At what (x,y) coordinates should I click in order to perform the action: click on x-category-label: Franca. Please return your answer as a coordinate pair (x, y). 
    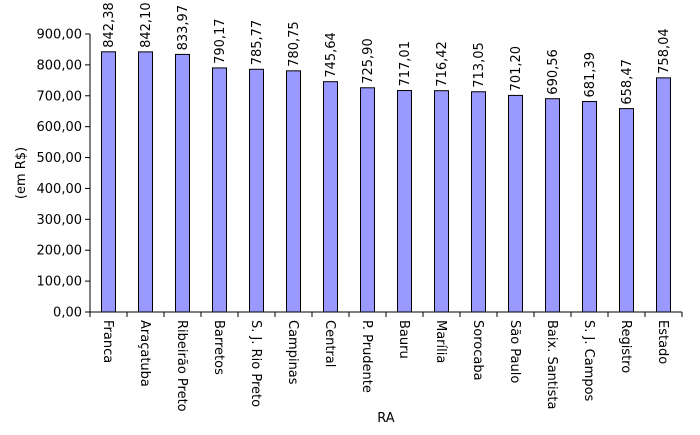
    Looking at the image, I should click on (107, 341).